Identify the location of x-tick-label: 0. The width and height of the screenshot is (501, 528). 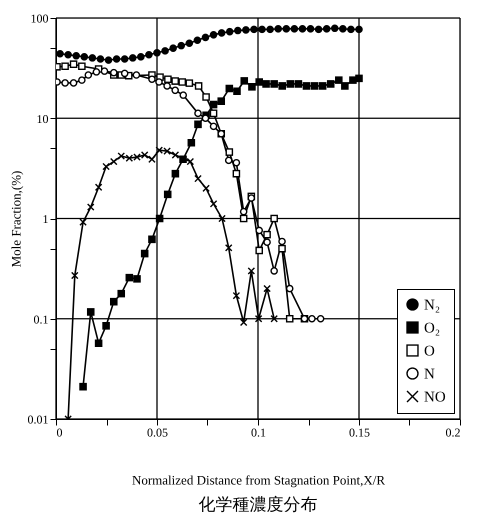
(59, 433).